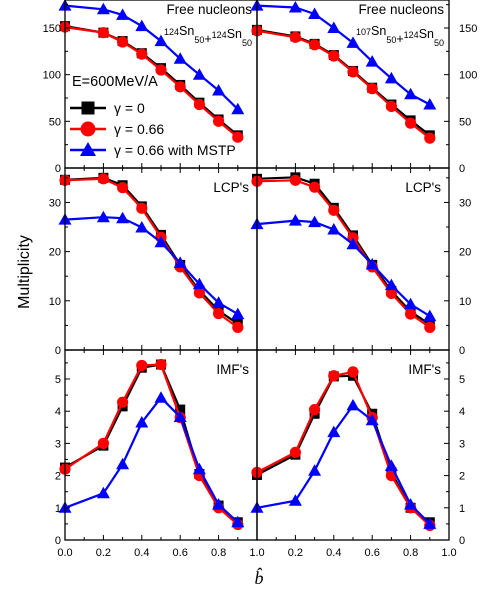  What do you see at coordinates (391, 40) in the screenshot?
I see `system-label-part: 50` at bounding box center [391, 40].